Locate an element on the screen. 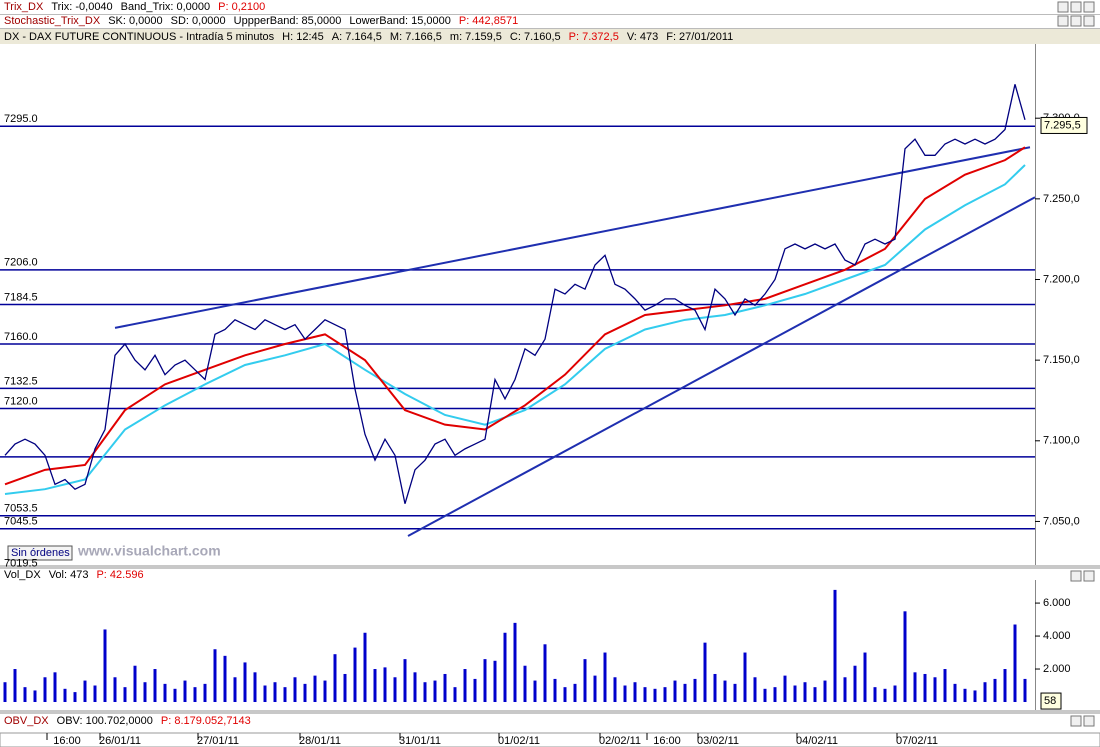 The width and height of the screenshot is (1100, 747). header-part: UppperBand: 85,0000 is located at coordinates (288, 21).